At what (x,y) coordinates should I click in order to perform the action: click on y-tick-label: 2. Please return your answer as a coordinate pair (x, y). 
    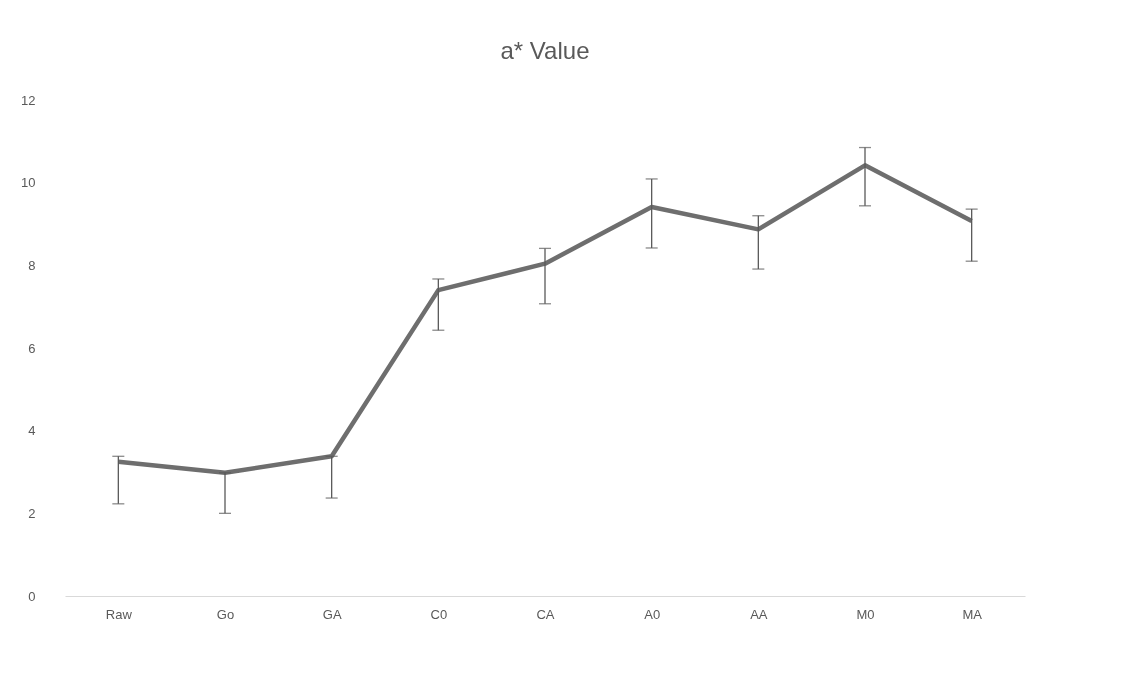
    Looking at the image, I should click on (32, 513).